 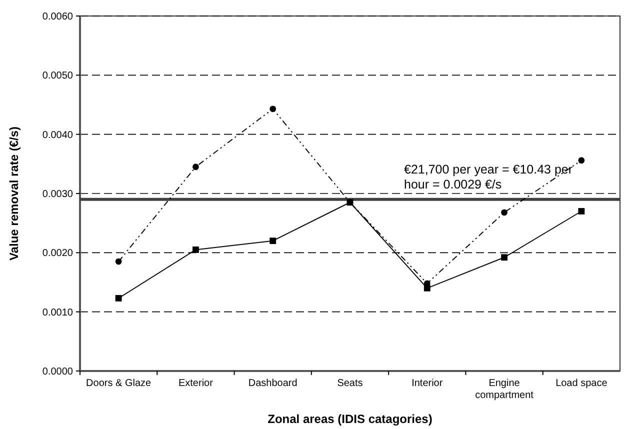 What do you see at coordinates (504, 389) in the screenshot?
I see `x-tick-label: Engine compartment` at bounding box center [504, 389].